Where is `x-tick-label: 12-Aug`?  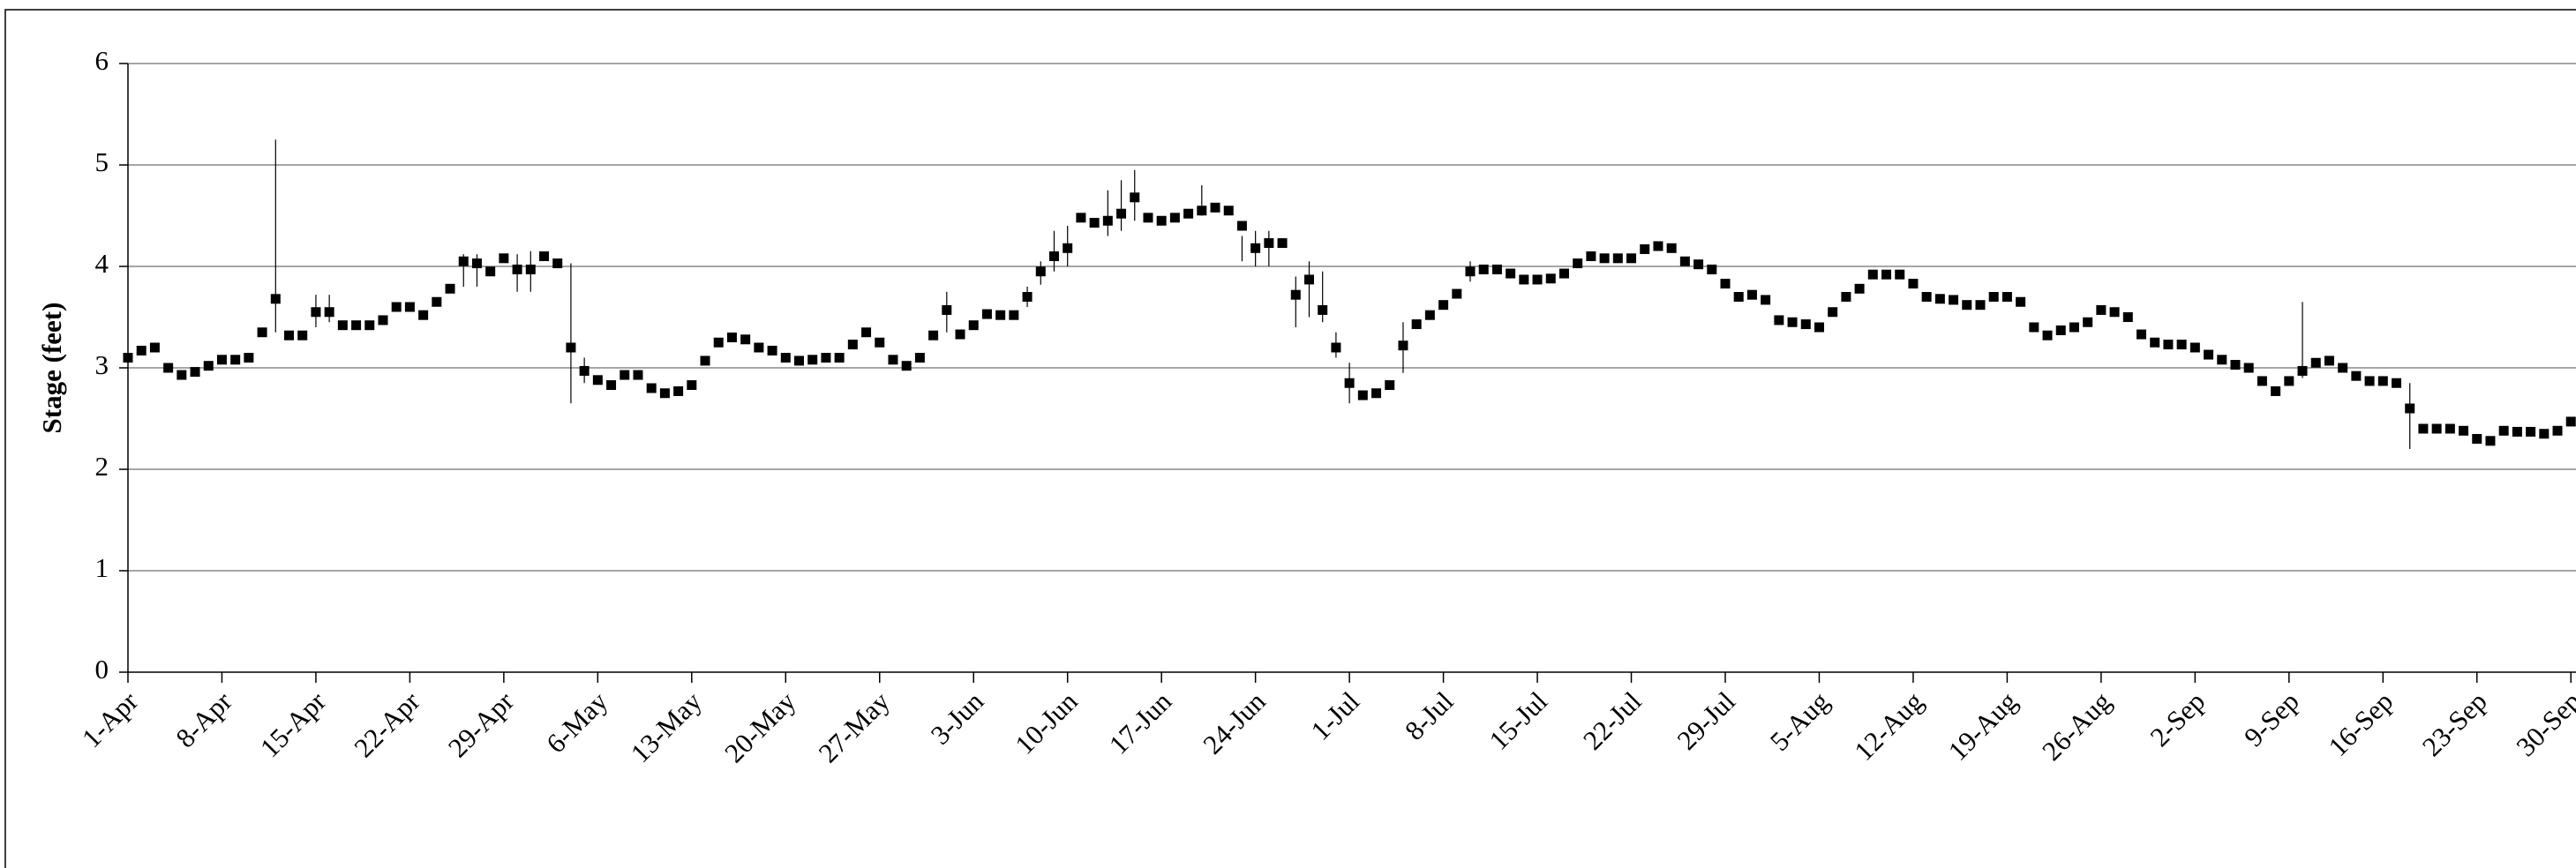
x-tick-label: 12-Aug is located at coordinates (1888, 726).